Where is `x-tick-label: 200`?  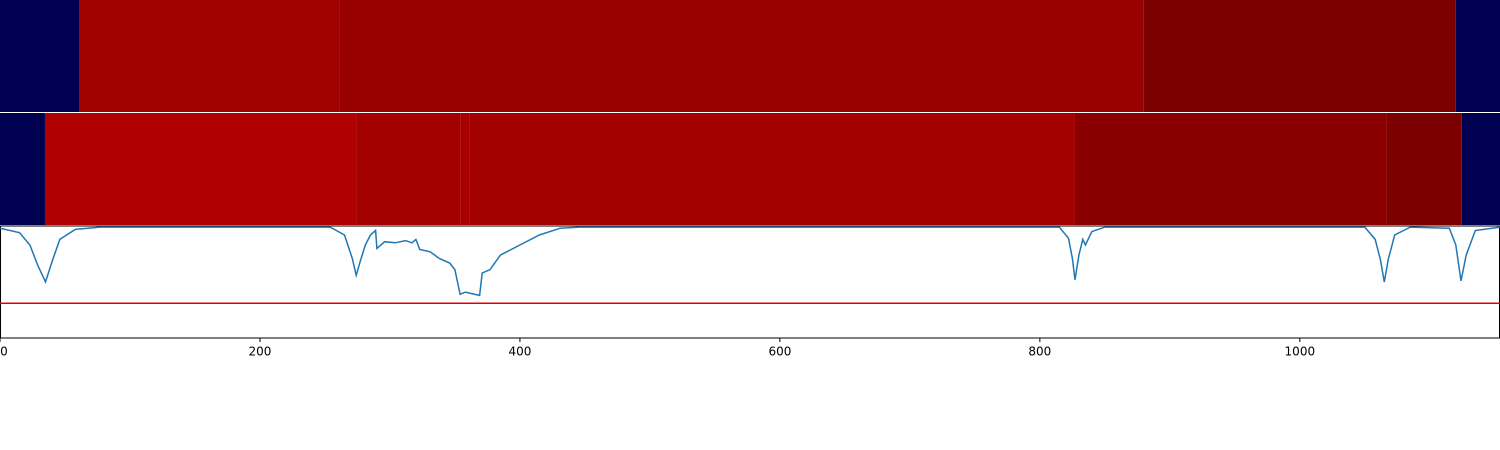
x-tick-label: 200 is located at coordinates (260, 352).